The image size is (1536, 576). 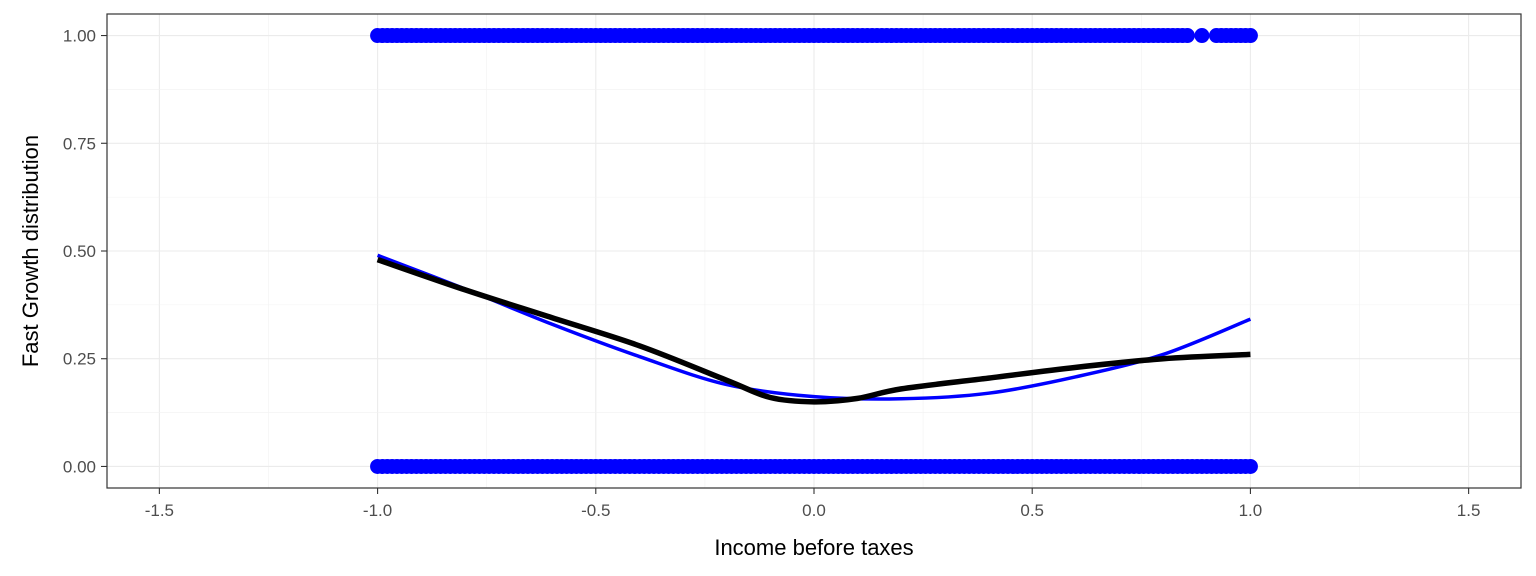 What do you see at coordinates (79, 143) in the screenshot?
I see `y-tick-label: 0.75` at bounding box center [79, 143].